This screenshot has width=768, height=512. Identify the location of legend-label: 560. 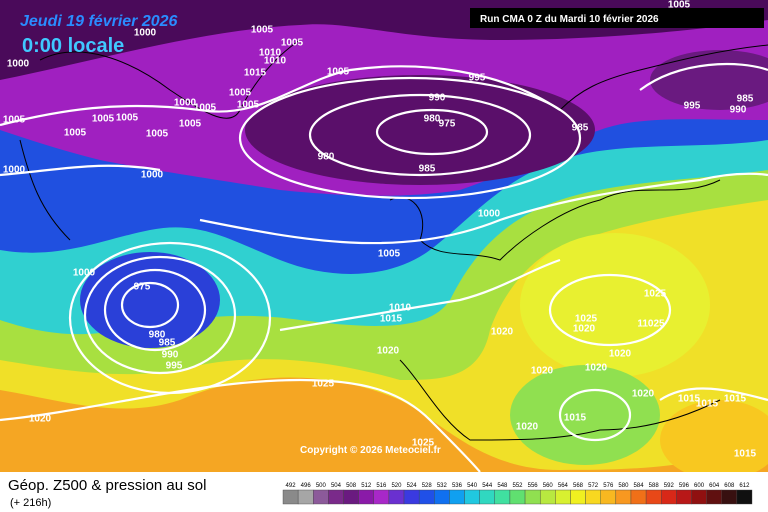
(548, 486).